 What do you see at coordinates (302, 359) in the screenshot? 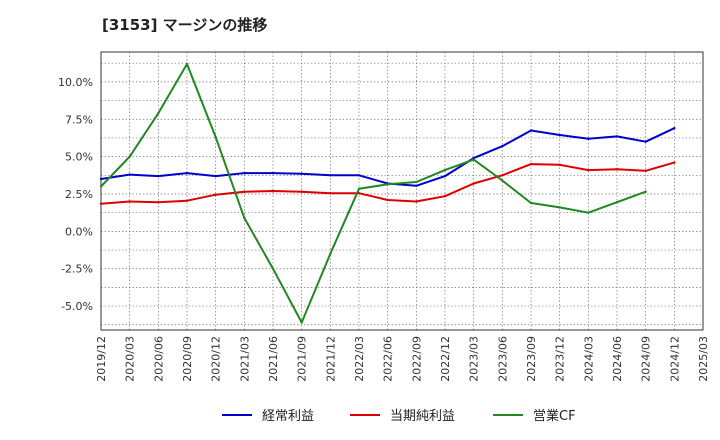
I see `x-tick-label: 2021/09` at bounding box center [302, 359].